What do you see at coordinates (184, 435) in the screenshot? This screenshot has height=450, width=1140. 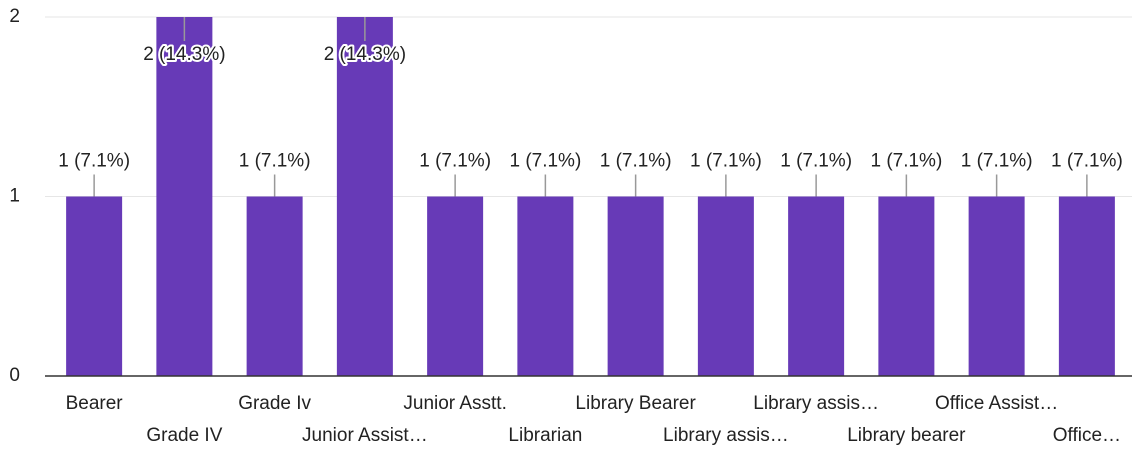 I see `x-tick-label: Grade IV` at bounding box center [184, 435].